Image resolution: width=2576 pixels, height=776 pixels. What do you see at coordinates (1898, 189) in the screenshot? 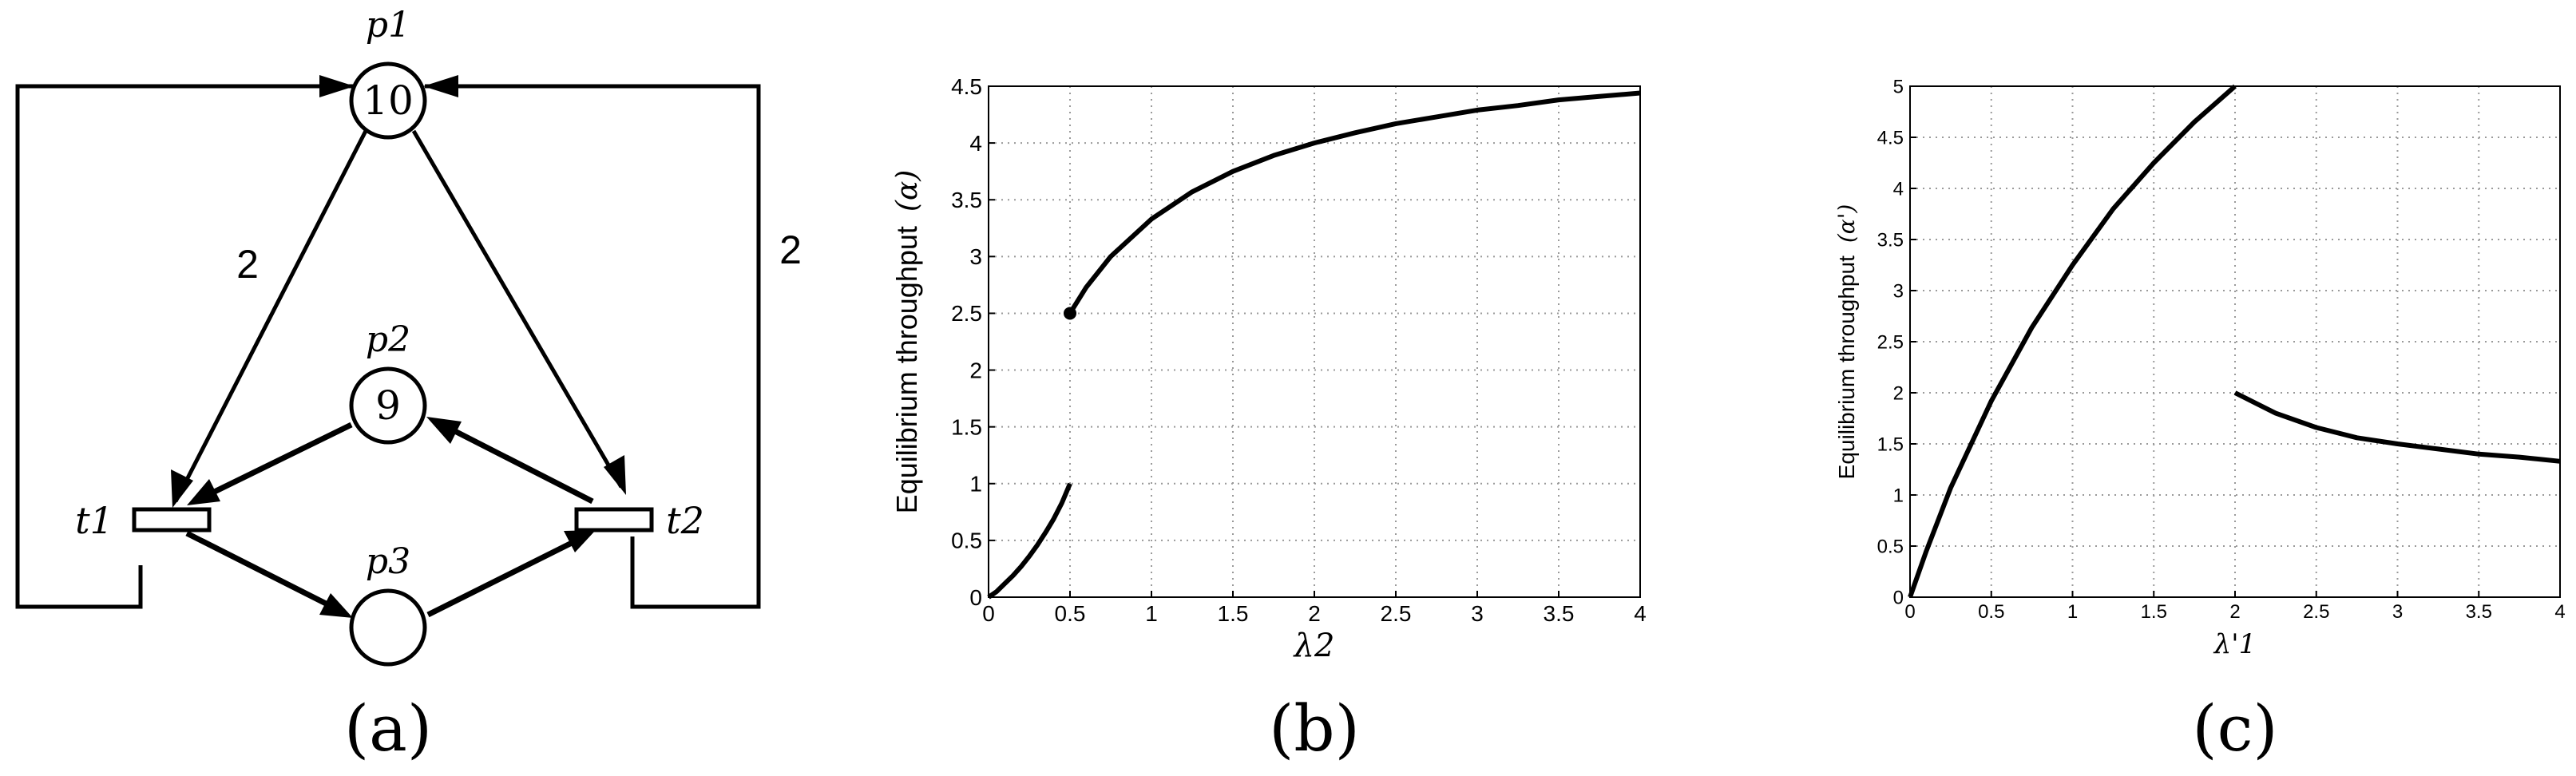
I see `chart-c-y-tick-label: 4` at bounding box center [1898, 189].